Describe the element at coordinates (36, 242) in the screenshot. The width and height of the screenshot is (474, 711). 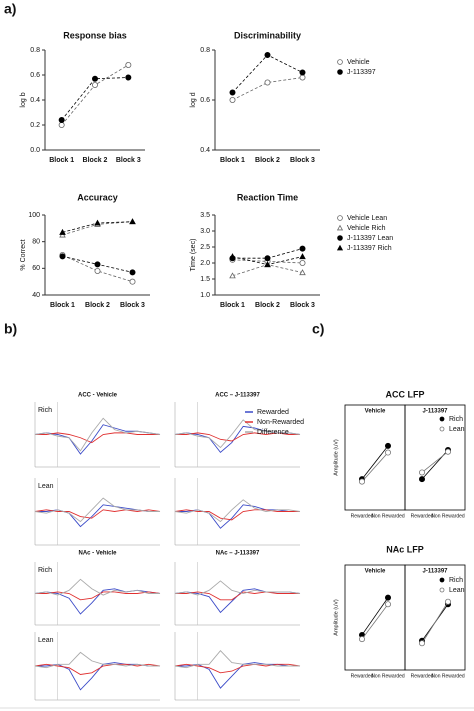
I see `y-tick-label: 80` at that location.